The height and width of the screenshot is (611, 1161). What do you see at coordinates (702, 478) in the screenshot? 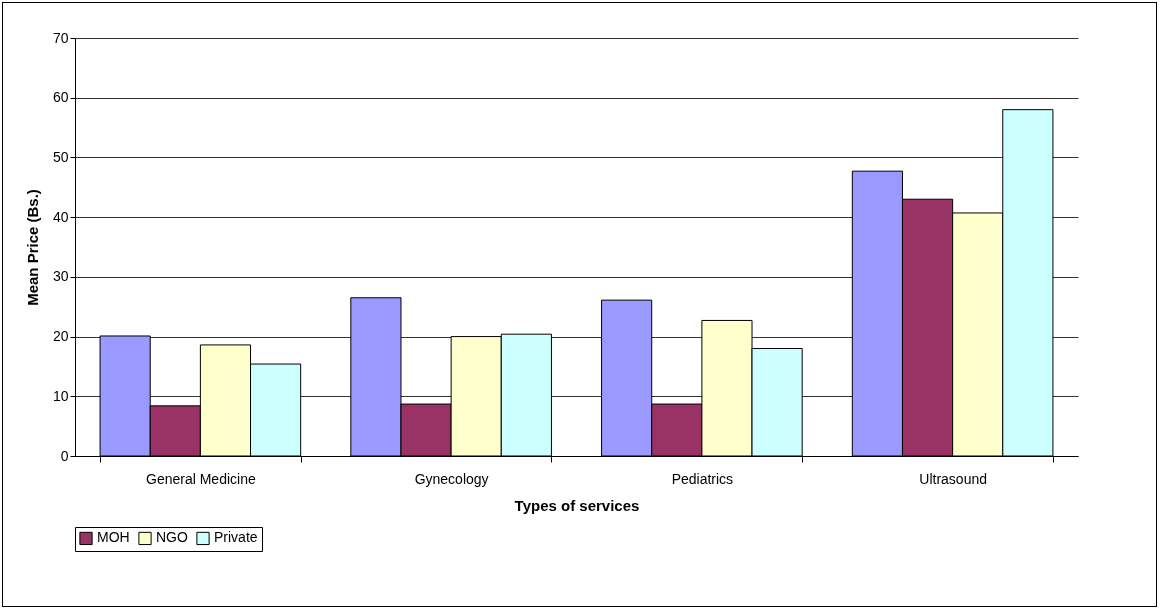
I see `x-tick-label: Pediatrics` at bounding box center [702, 478].